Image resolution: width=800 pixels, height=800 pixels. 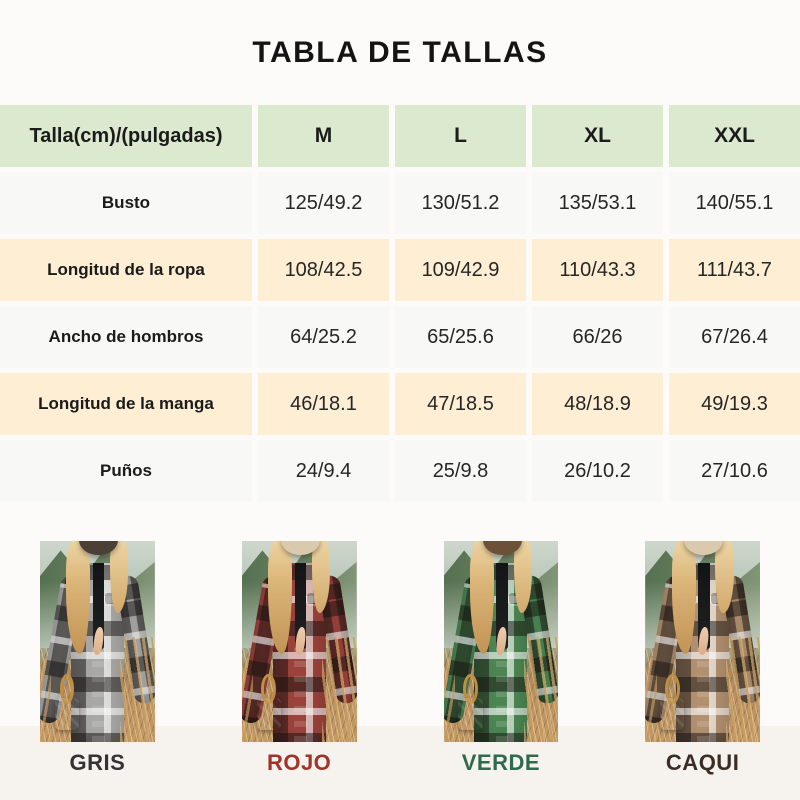 What do you see at coordinates (734, 337) in the screenshot?
I see `size-value: 67/26.4` at bounding box center [734, 337].